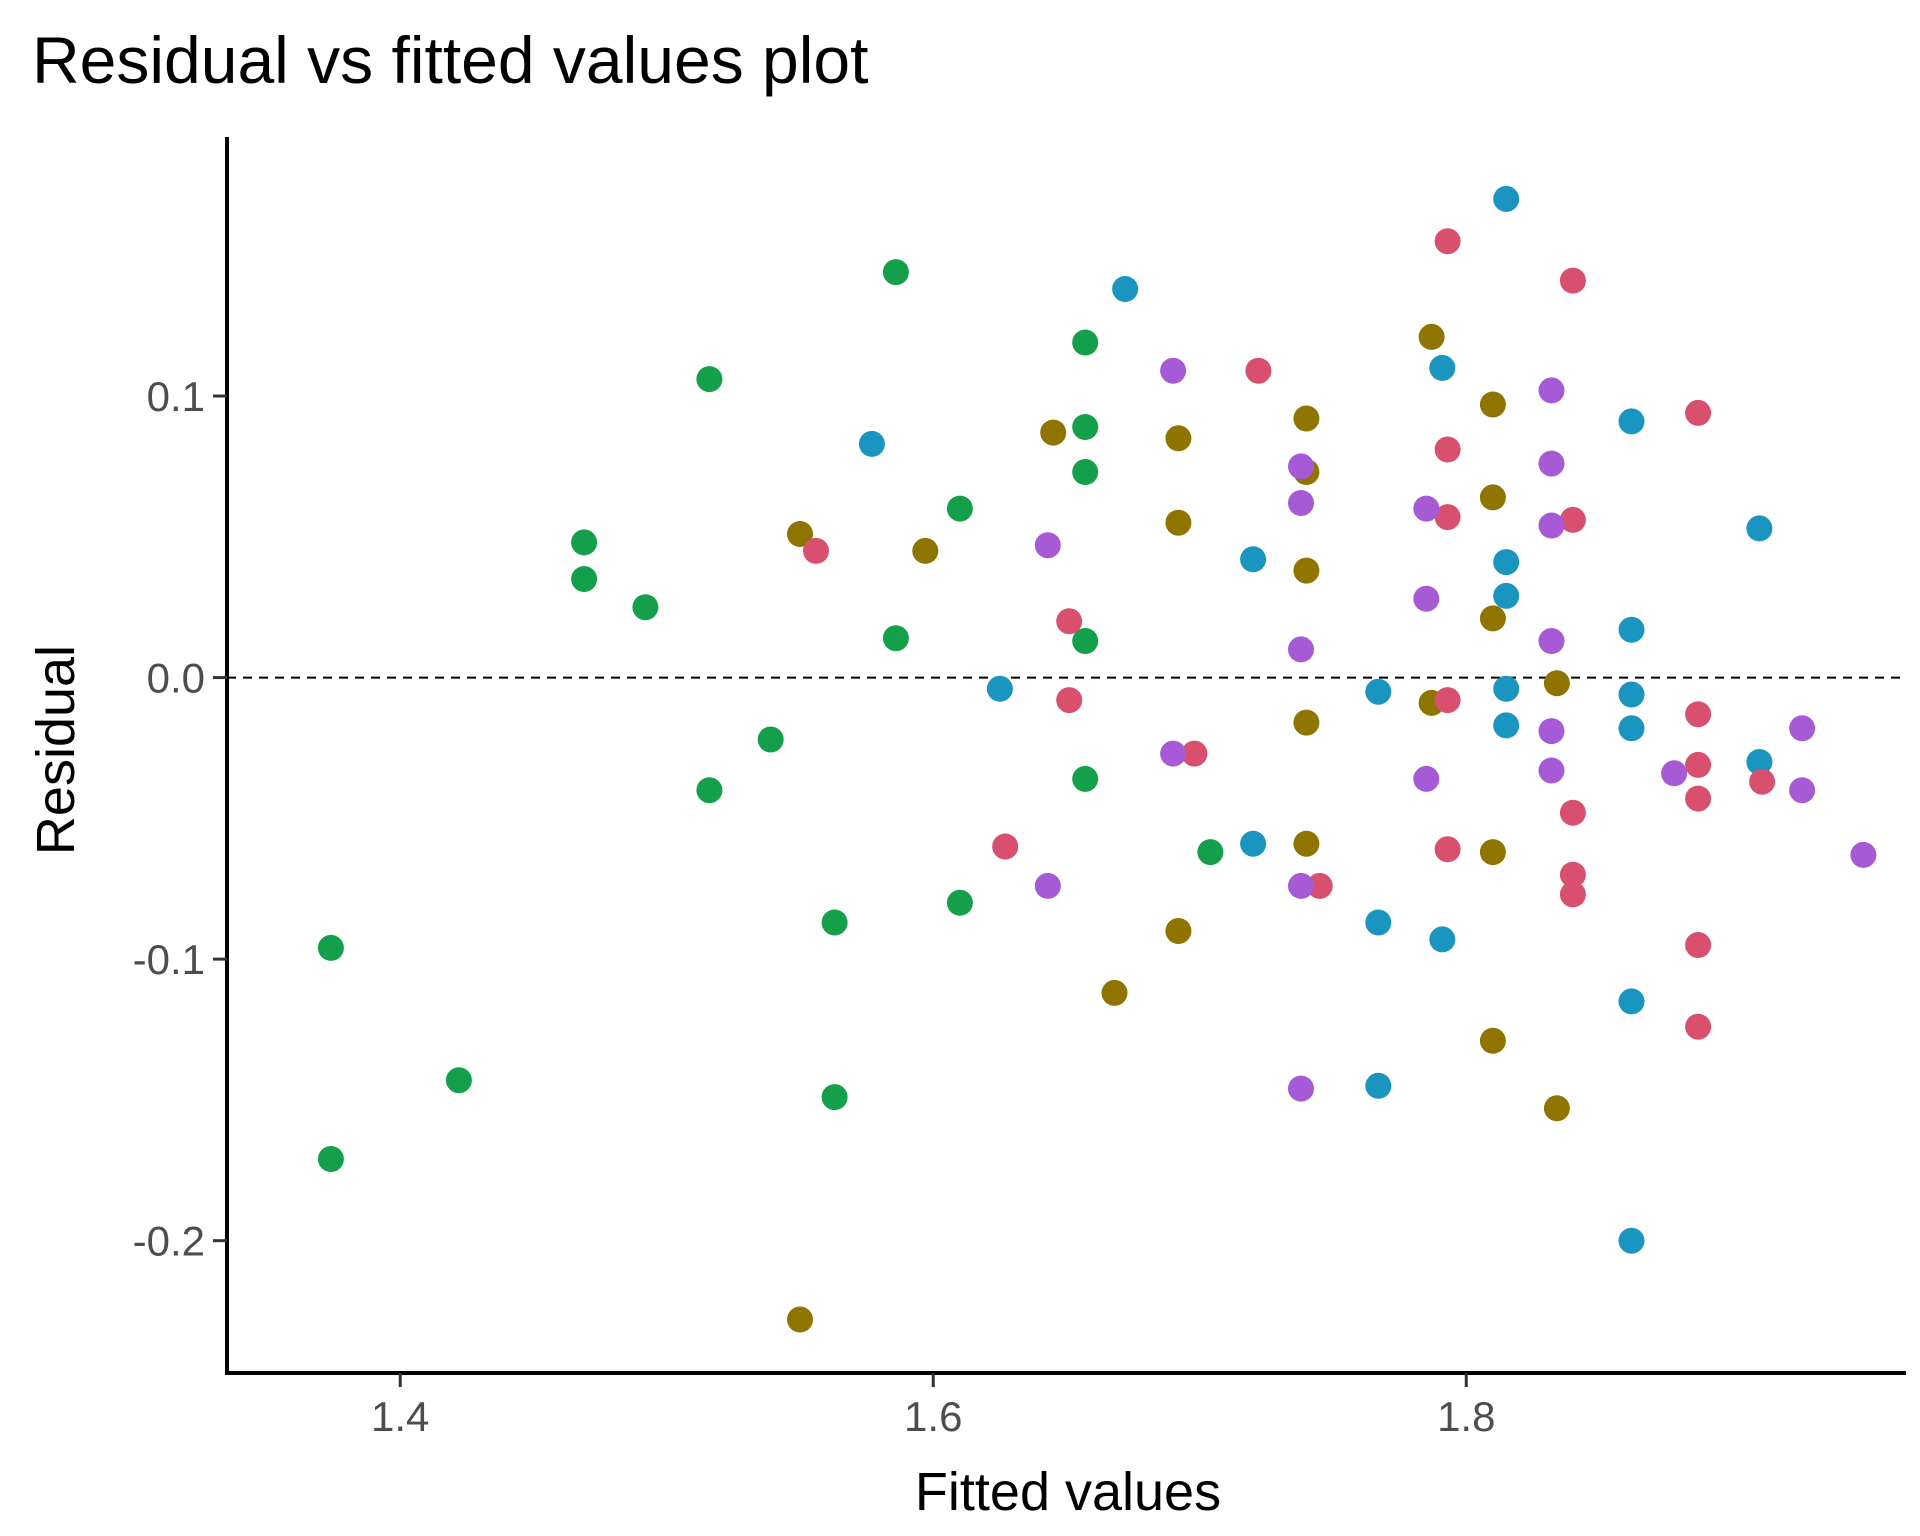 This screenshot has height=1536, width=1920. What do you see at coordinates (1466, 1416) in the screenshot?
I see `x-tick-label: 1.8` at bounding box center [1466, 1416].